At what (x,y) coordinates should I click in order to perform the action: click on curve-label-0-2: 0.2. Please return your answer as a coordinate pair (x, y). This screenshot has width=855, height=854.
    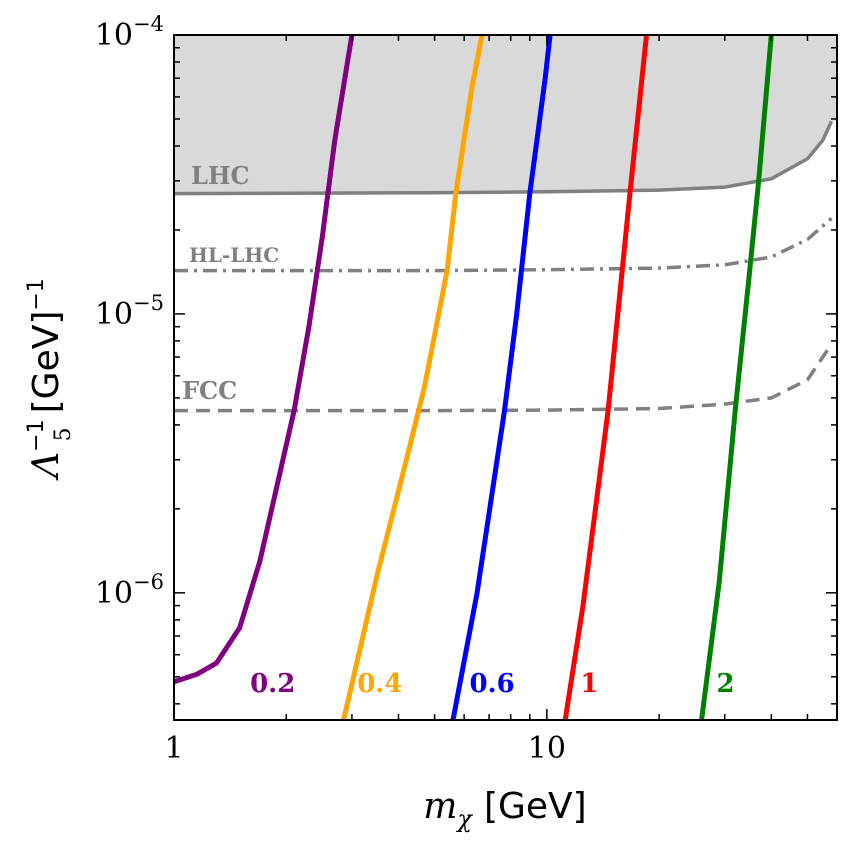
    Looking at the image, I should click on (272, 684).